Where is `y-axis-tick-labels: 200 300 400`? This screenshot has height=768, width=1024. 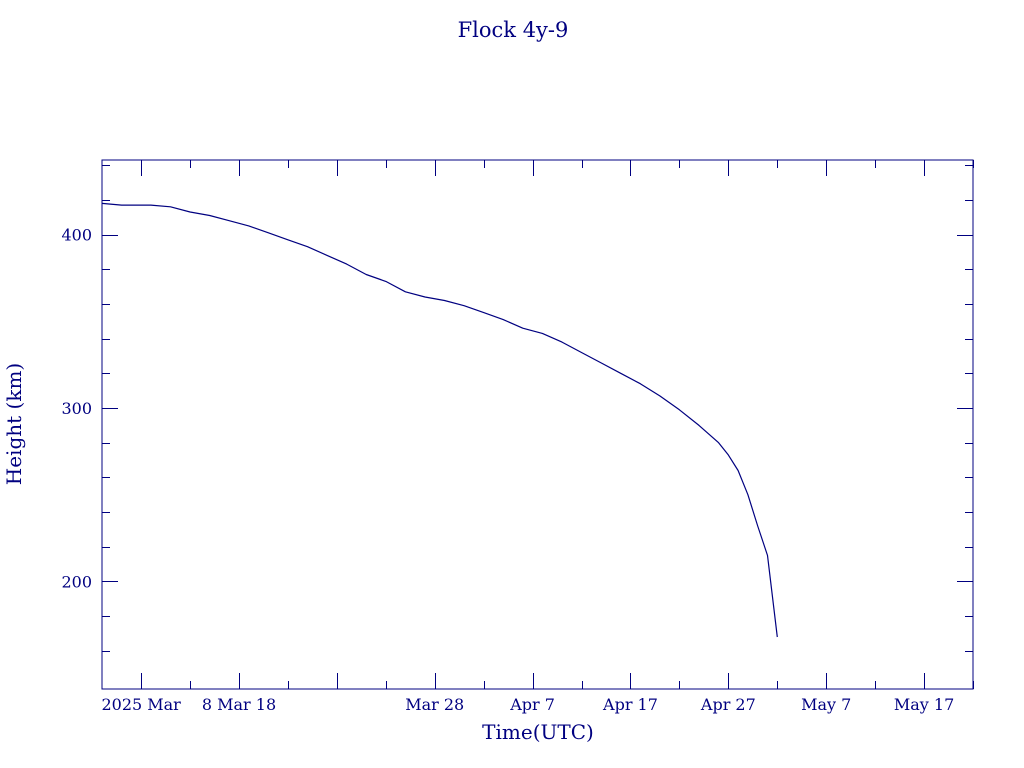
y-axis-tick-labels: 200 300 400 is located at coordinates (76, 409).